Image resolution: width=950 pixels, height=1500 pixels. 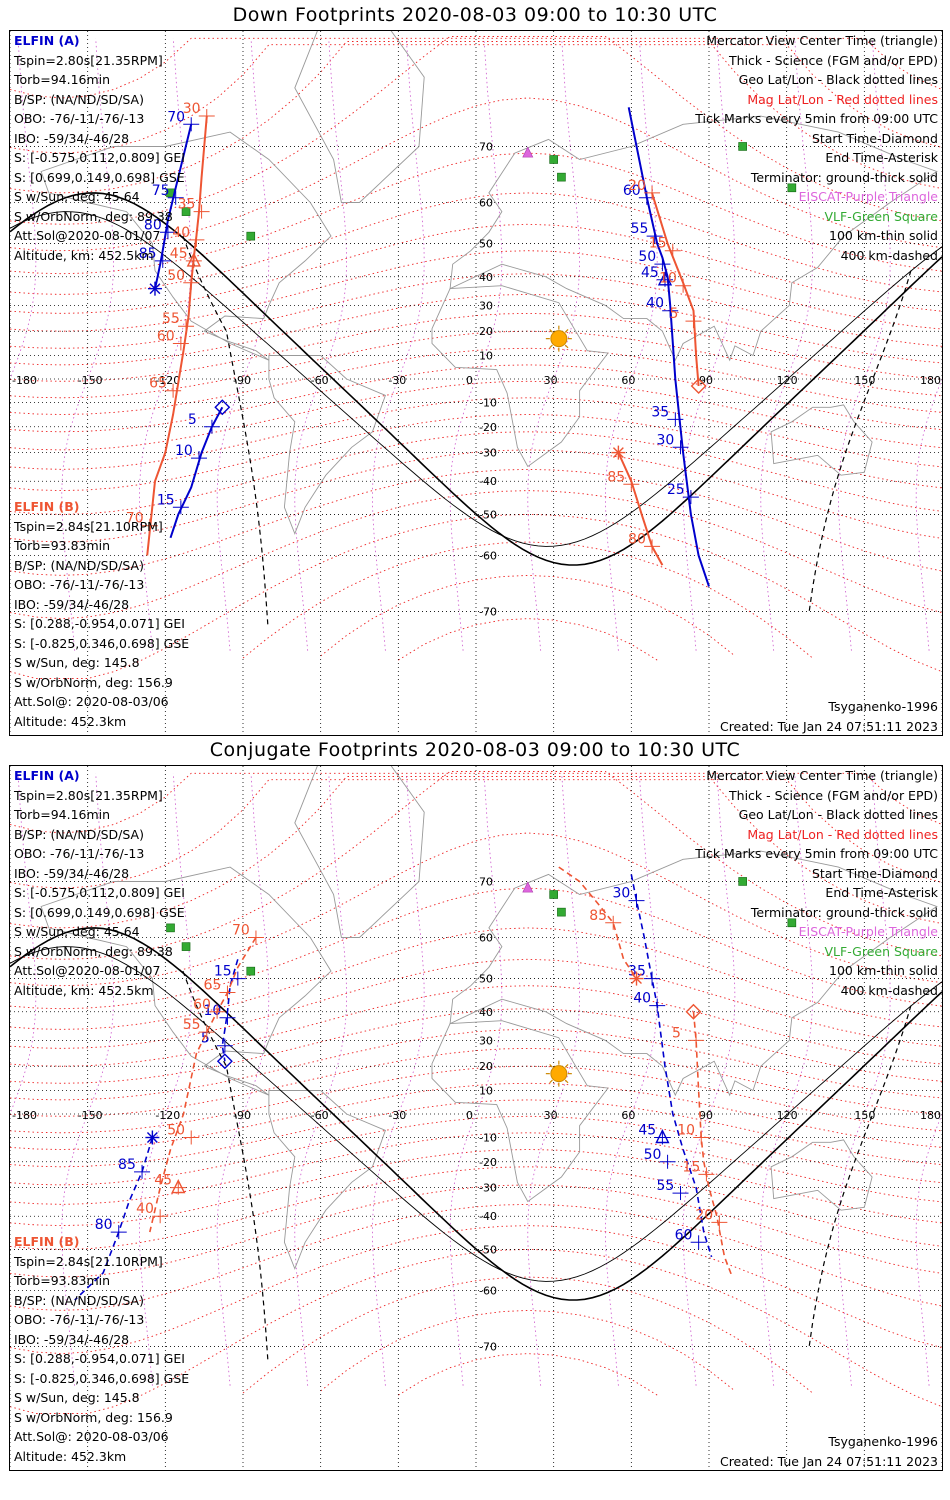 What do you see at coordinates (821, 440) in the screenshot?
I see `continent-outline` at bounding box center [821, 440].